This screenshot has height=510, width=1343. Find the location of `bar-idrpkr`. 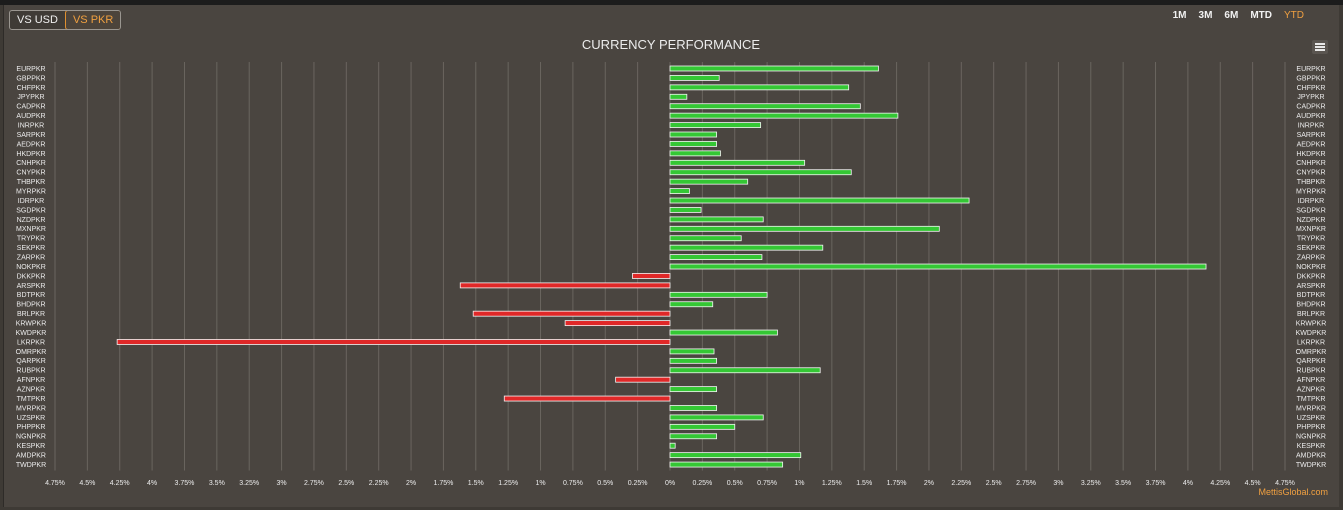

bar-idrpkr is located at coordinates (819, 200).